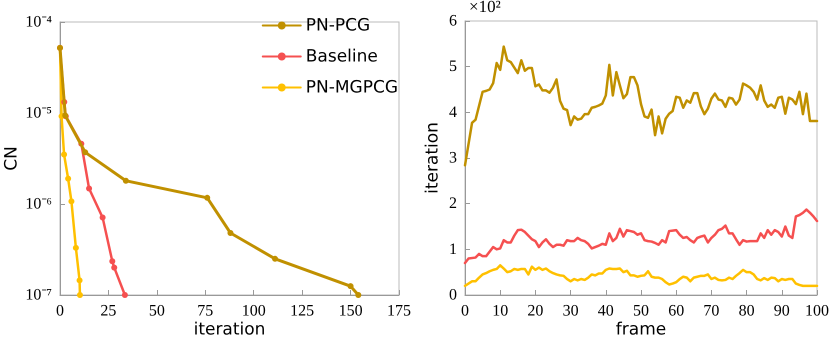  I want to click on x-tick-label: 40, so click(606, 311).